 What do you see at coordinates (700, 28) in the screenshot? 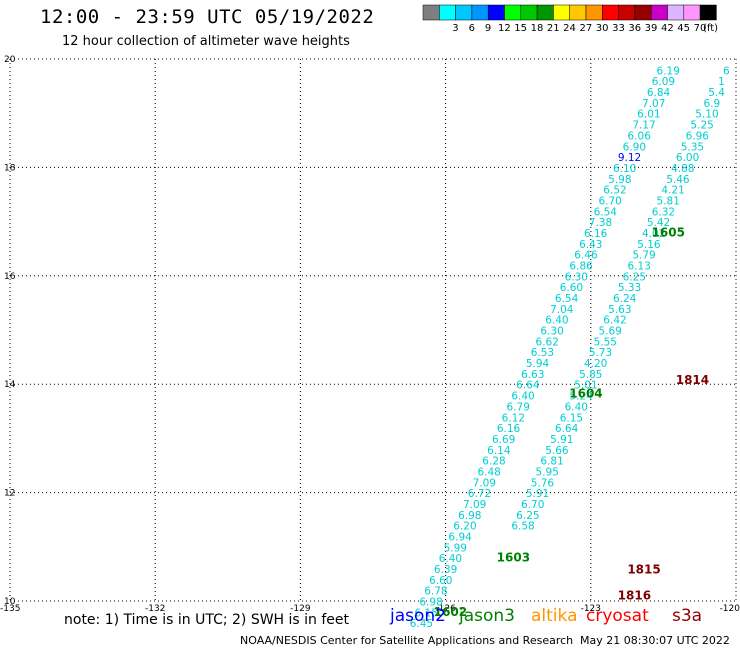
I see `color-bin-label: 70` at bounding box center [700, 28].